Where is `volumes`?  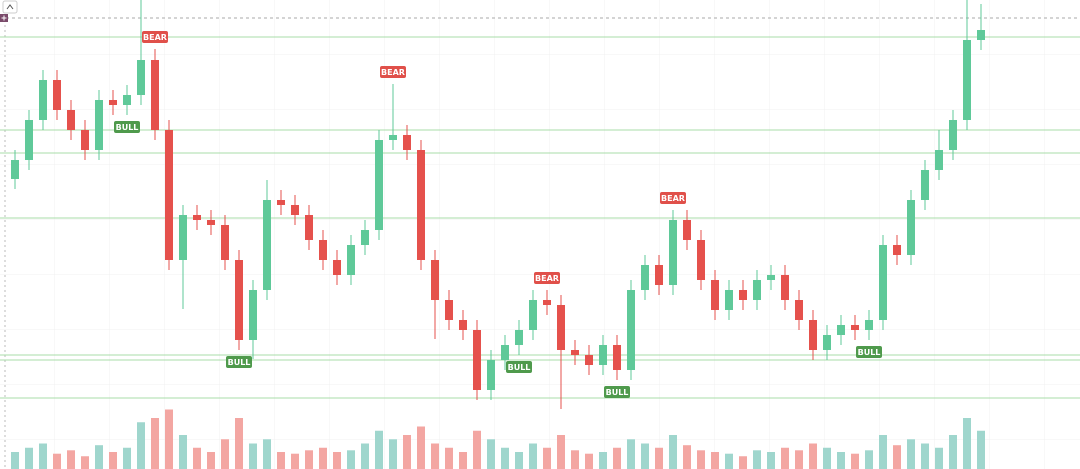
volumes is located at coordinates (498, 439).